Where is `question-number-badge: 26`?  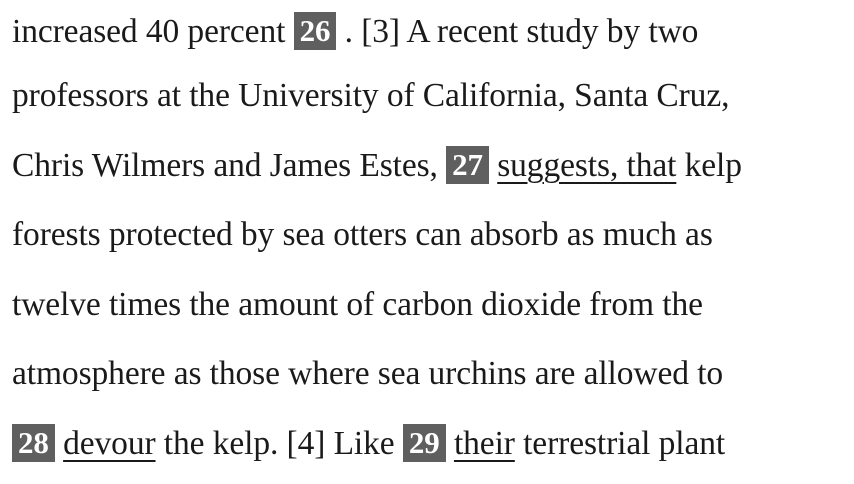 question-number-badge: 26 is located at coordinates (315, 31).